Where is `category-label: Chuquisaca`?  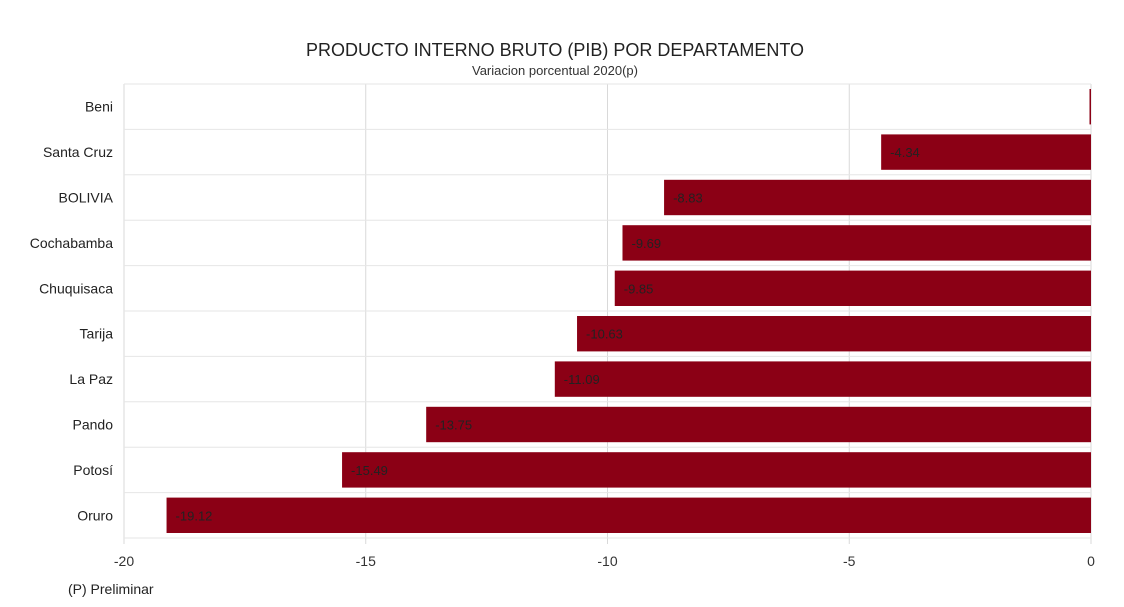
category-label: Chuquisaca is located at coordinates (76, 288).